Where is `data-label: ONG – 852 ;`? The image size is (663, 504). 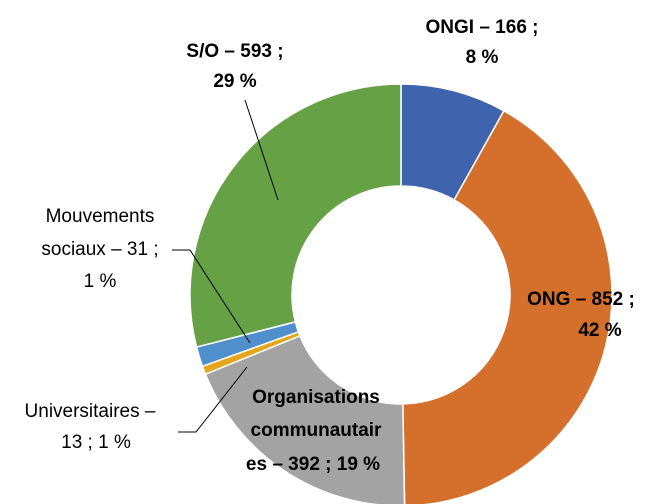
data-label: ONG – 852 ; is located at coordinates (581, 299).